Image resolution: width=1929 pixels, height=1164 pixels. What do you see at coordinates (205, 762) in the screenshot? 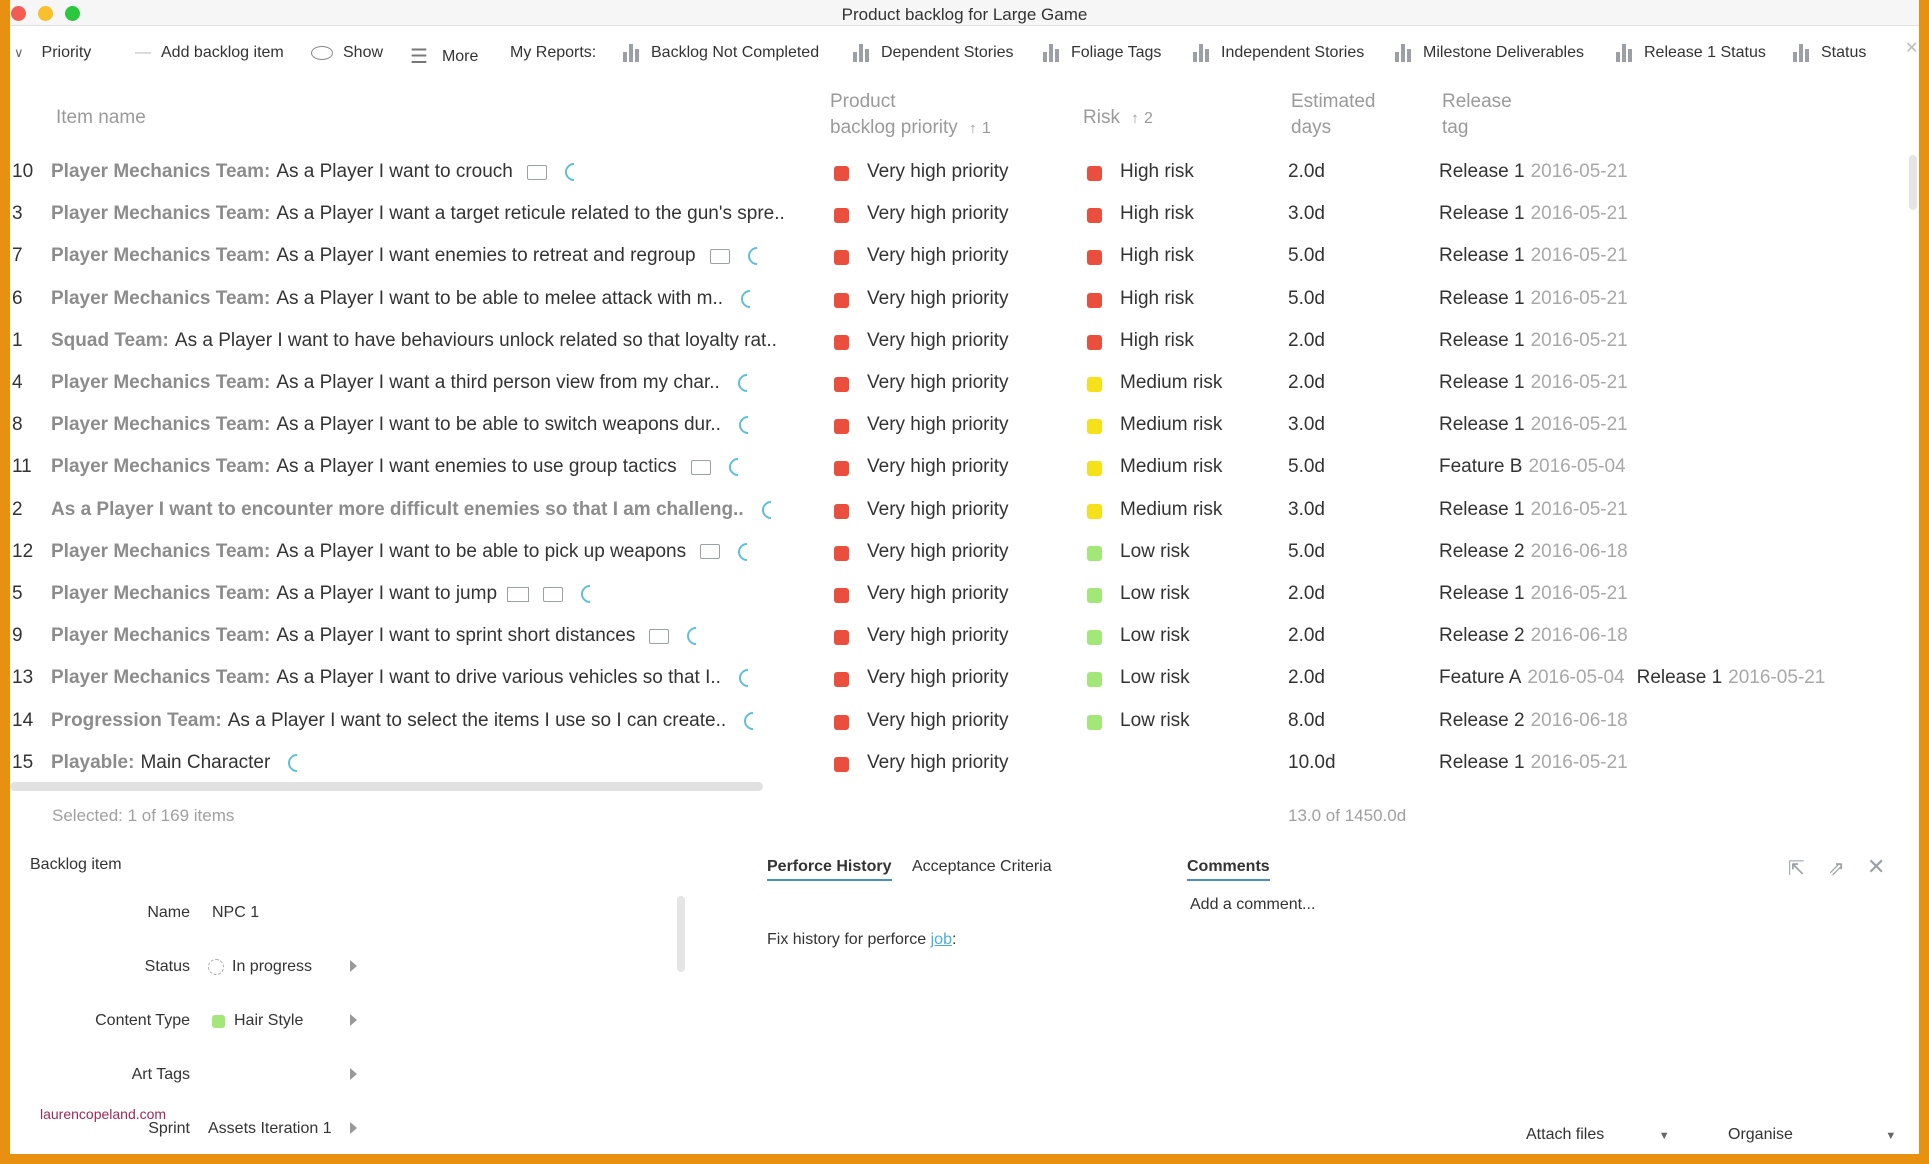
I see `item-text: Main Character` at bounding box center [205, 762].